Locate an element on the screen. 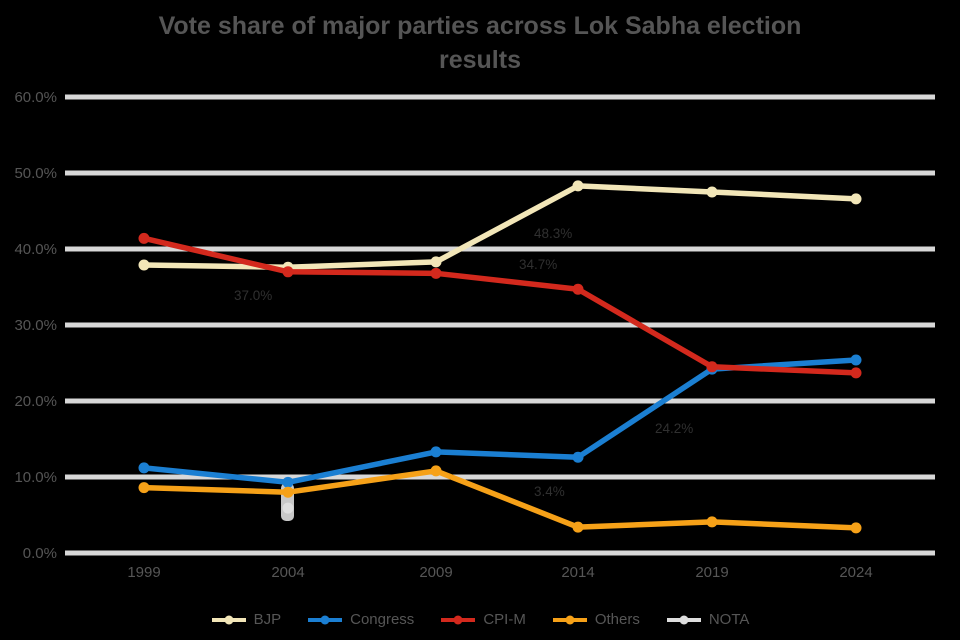 The width and height of the screenshot is (960, 640). y-axis-tick-label: 0.0% is located at coordinates (40, 553).